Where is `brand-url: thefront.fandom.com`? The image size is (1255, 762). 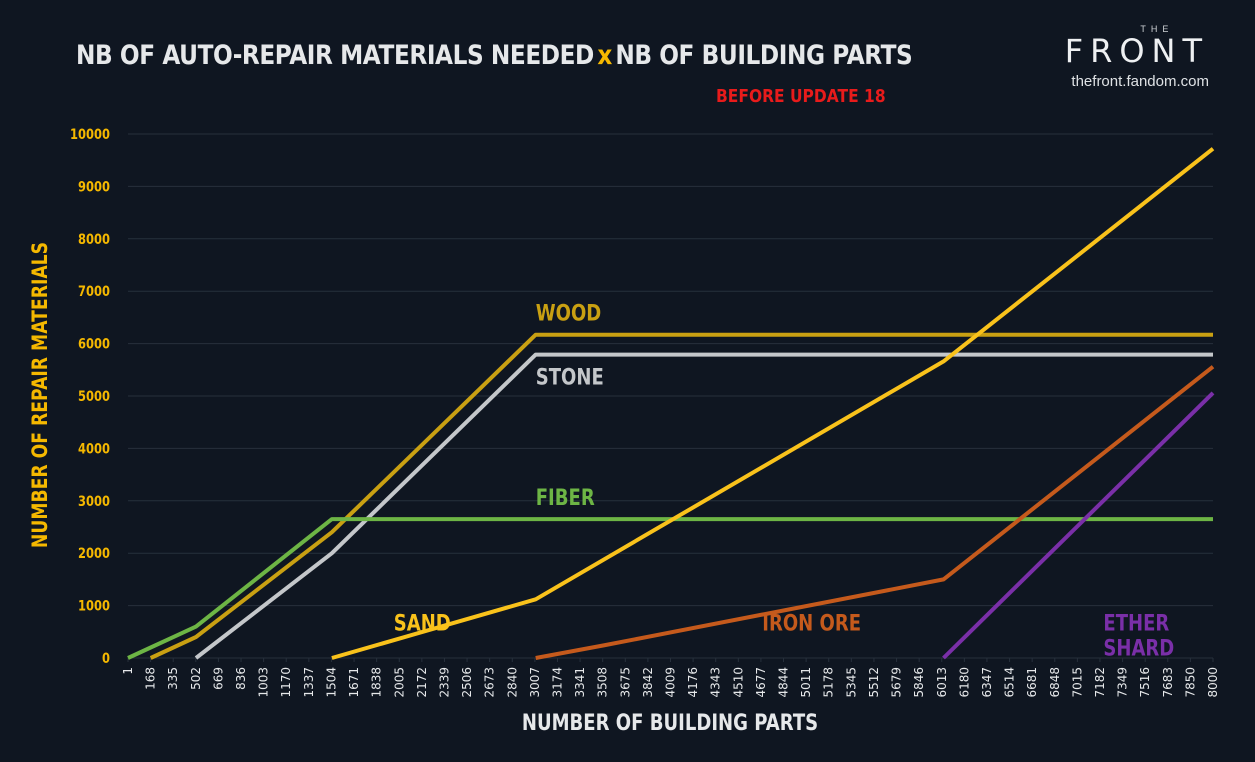 brand-url: thefront.fandom.com is located at coordinates (1140, 81).